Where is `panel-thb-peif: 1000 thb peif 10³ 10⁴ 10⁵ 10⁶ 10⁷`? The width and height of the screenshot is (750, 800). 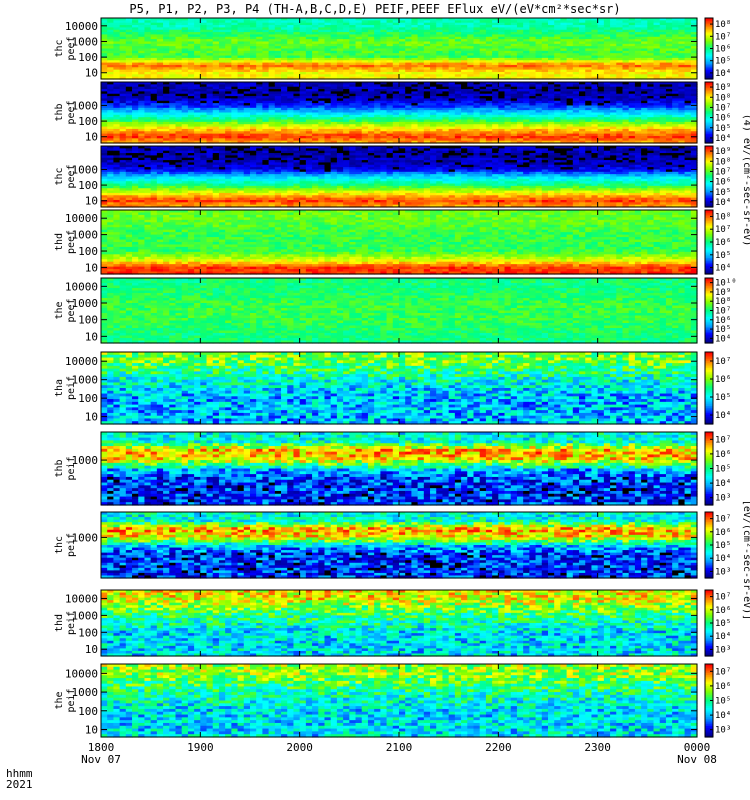 panel-thb-peif: 1000 thb peif 10³ 10⁴ 10⁵ 10⁶ 10⁷ is located at coordinates (392, 468).